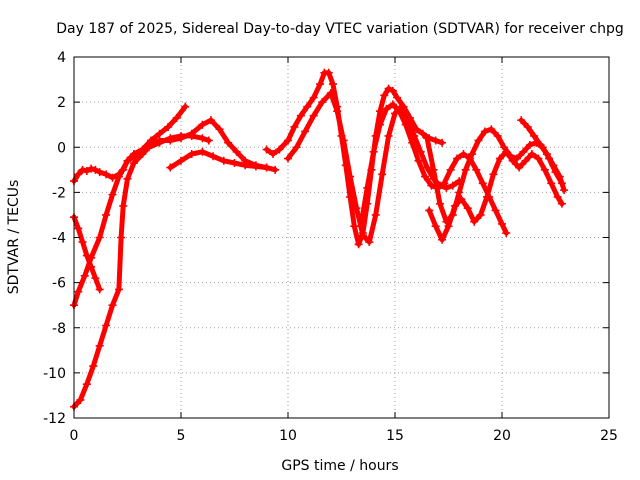  Describe the element at coordinates (59, 284) in the screenshot. I see `y-tick-label: -6` at that location.